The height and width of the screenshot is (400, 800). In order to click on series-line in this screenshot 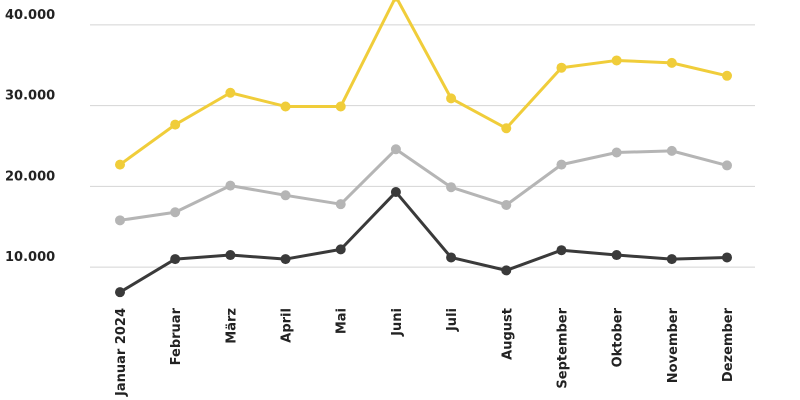, I will do `click(423, 184)`.